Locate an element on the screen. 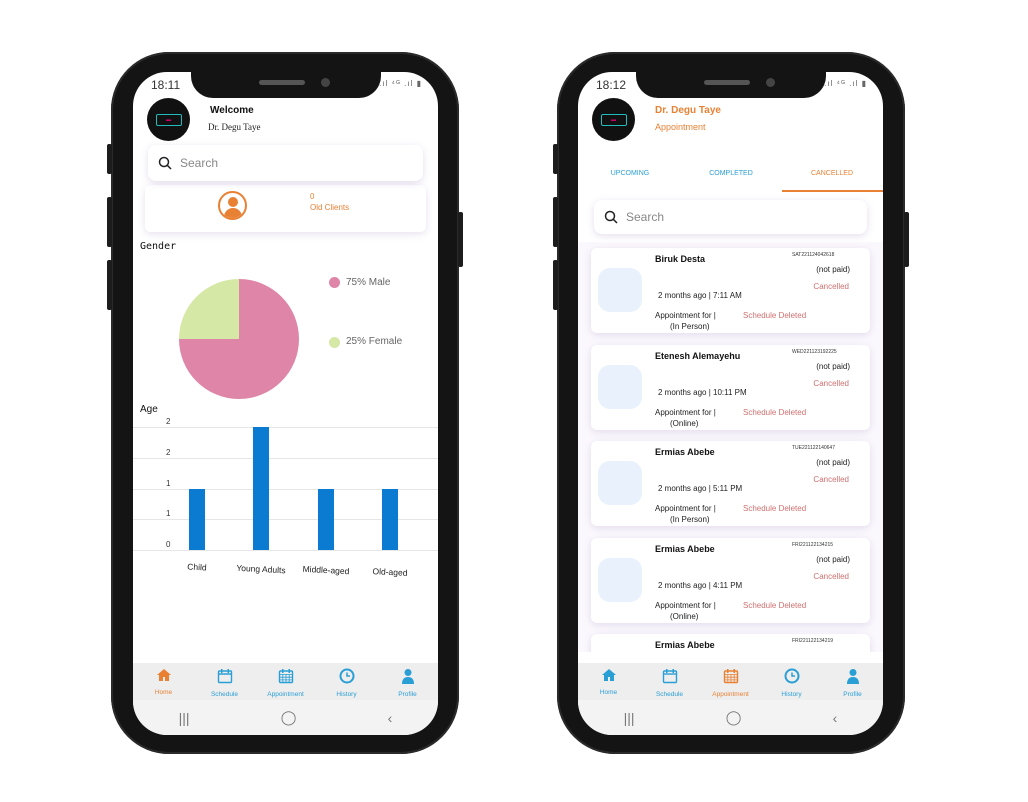 The width and height of the screenshot is (1028, 802). tab-cancelled: CANCELLED is located at coordinates (831, 173).